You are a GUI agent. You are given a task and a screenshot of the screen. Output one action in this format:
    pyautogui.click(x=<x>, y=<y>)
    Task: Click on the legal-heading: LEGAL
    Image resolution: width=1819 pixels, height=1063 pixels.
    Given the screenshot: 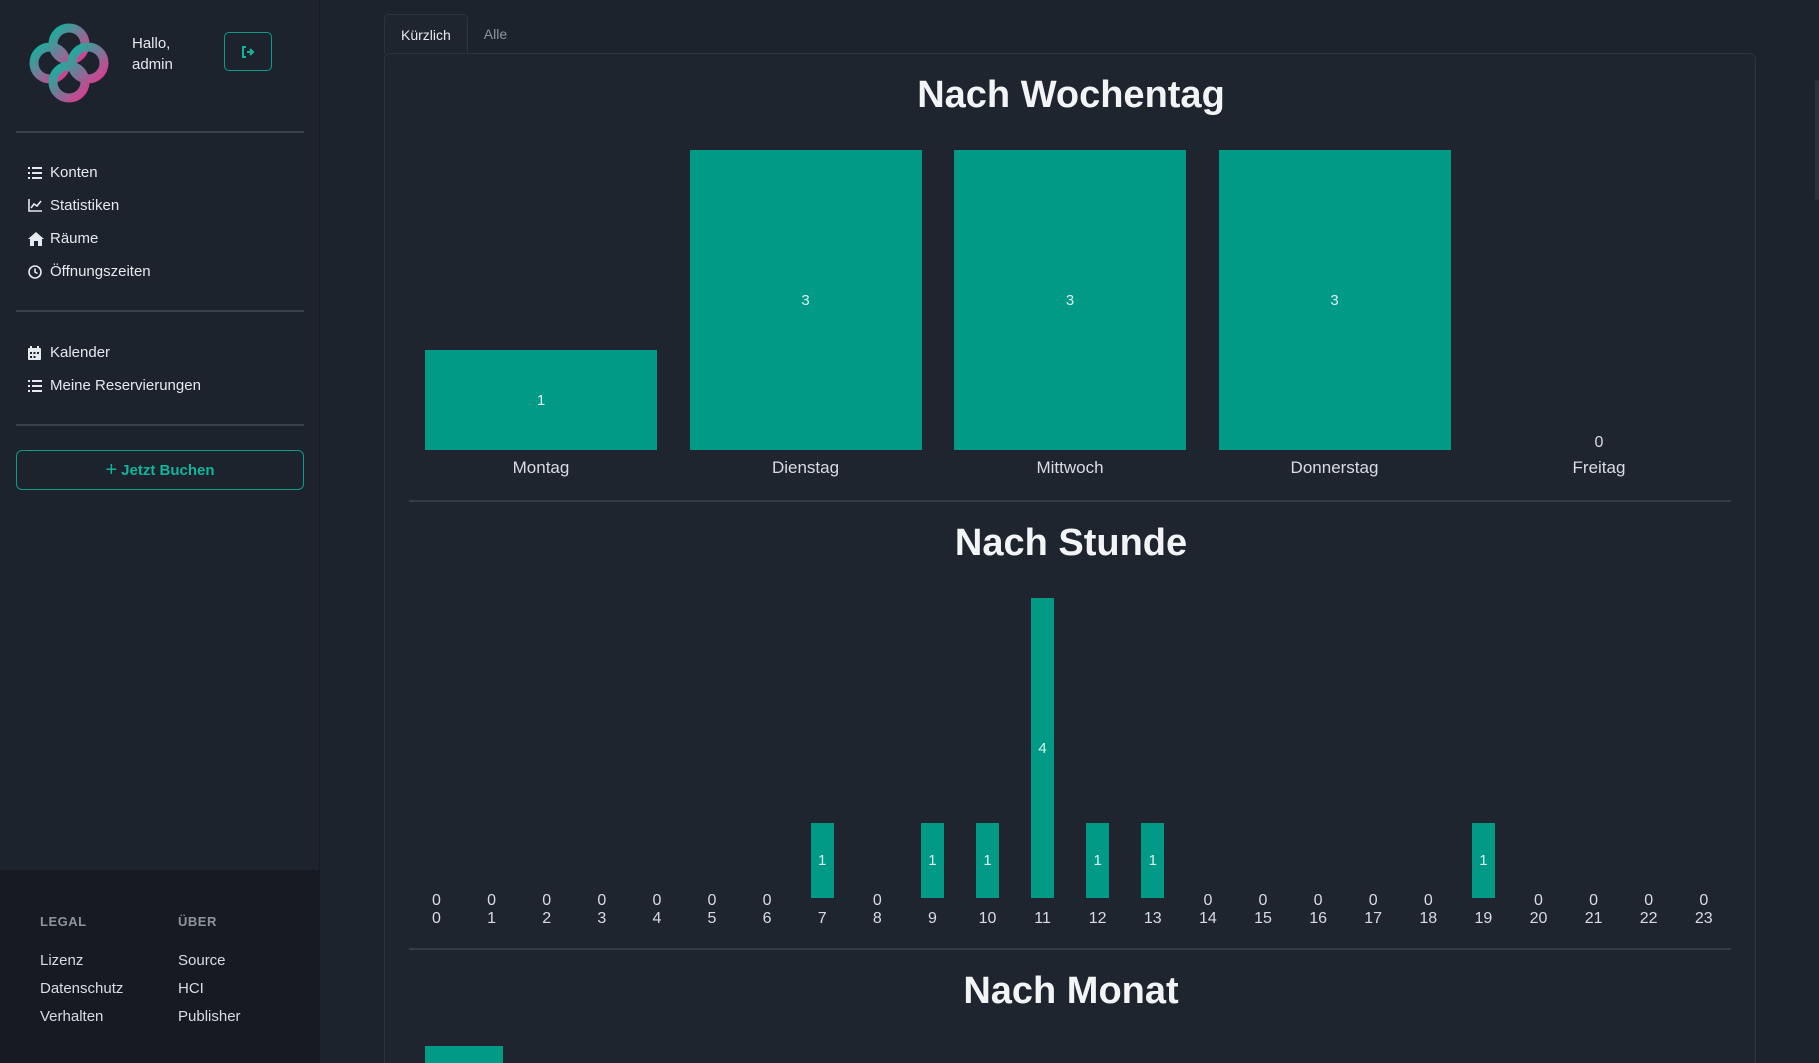 What is the action you would take?
    pyautogui.click(x=63, y=921)
    